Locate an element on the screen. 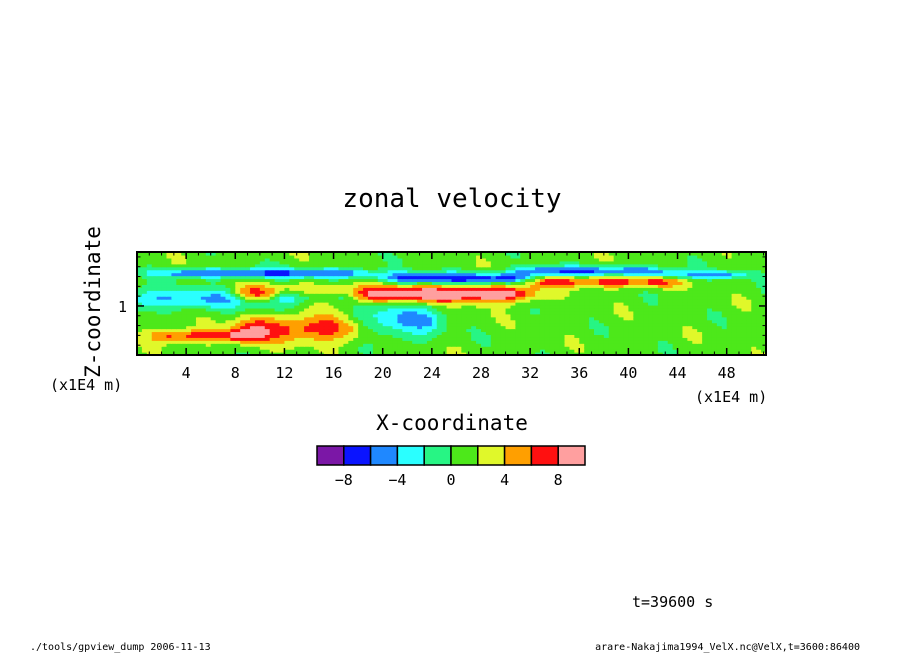 This screenshot has width=904, height=654. x-tick-label: 8 is located at coordinates (235, 373).